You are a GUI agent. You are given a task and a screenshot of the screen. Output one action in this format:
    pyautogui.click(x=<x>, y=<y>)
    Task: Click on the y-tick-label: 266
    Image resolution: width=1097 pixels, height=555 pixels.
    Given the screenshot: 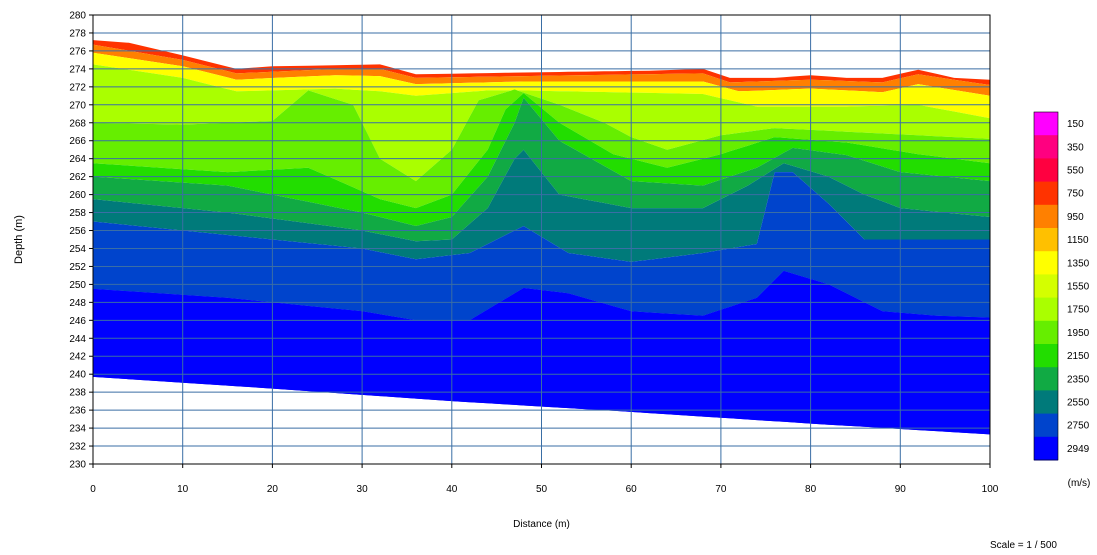 What is the action you would take?
    pyautogui.click(x=77, y=141)
    